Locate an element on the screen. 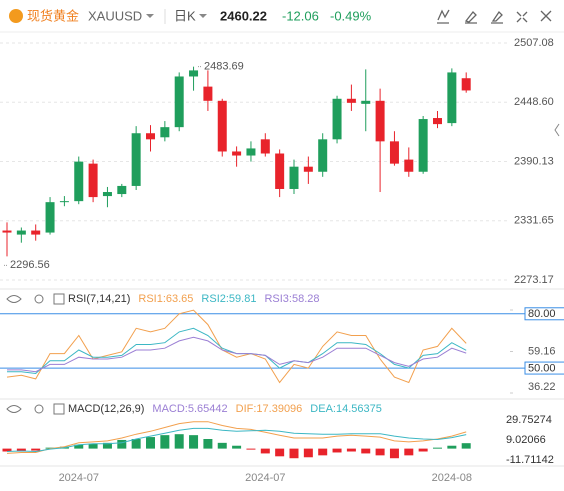 The image size is (564, 491). toolbar is located at coordinates (494, 16).